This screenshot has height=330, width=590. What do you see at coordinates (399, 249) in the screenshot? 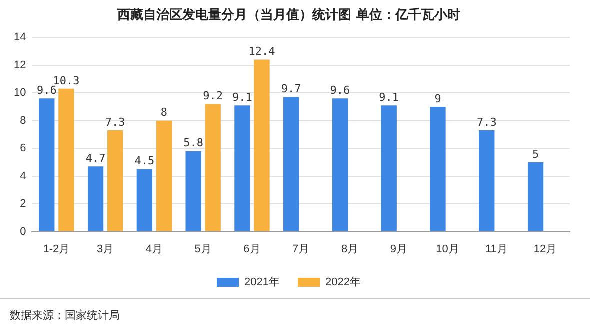
I see `x-tick-label: 9月` at bounding box center [399, 249].